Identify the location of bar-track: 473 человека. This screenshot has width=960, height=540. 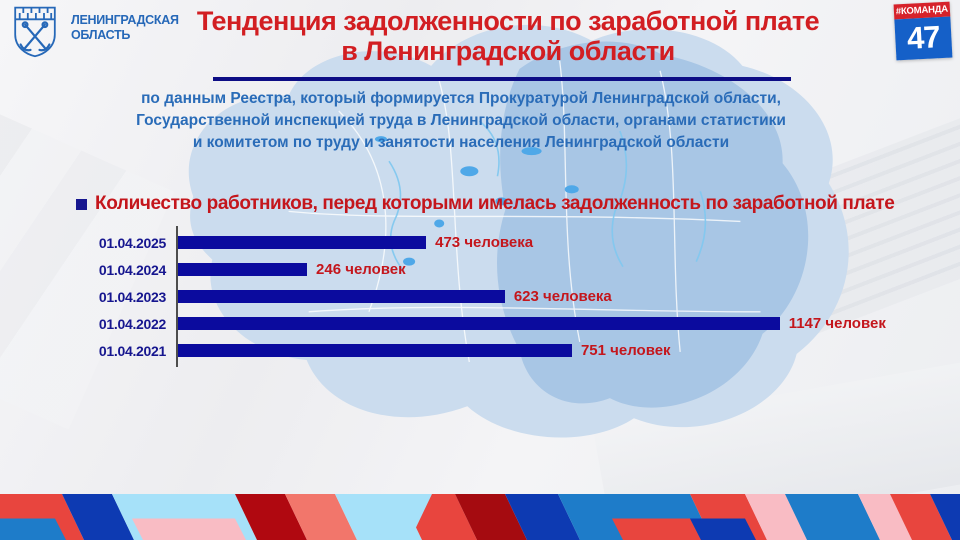
(498, 242).